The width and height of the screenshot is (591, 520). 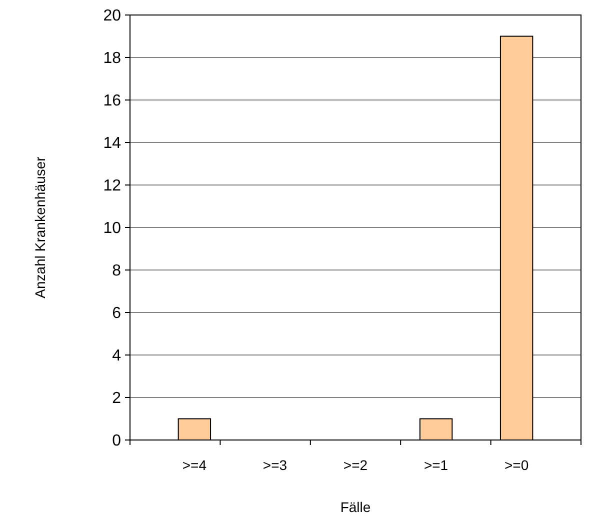 What do you see at coordinates (112, 143) in the screenshot?
I see `y-tick-label: 14` at bounding box center [112, 143].